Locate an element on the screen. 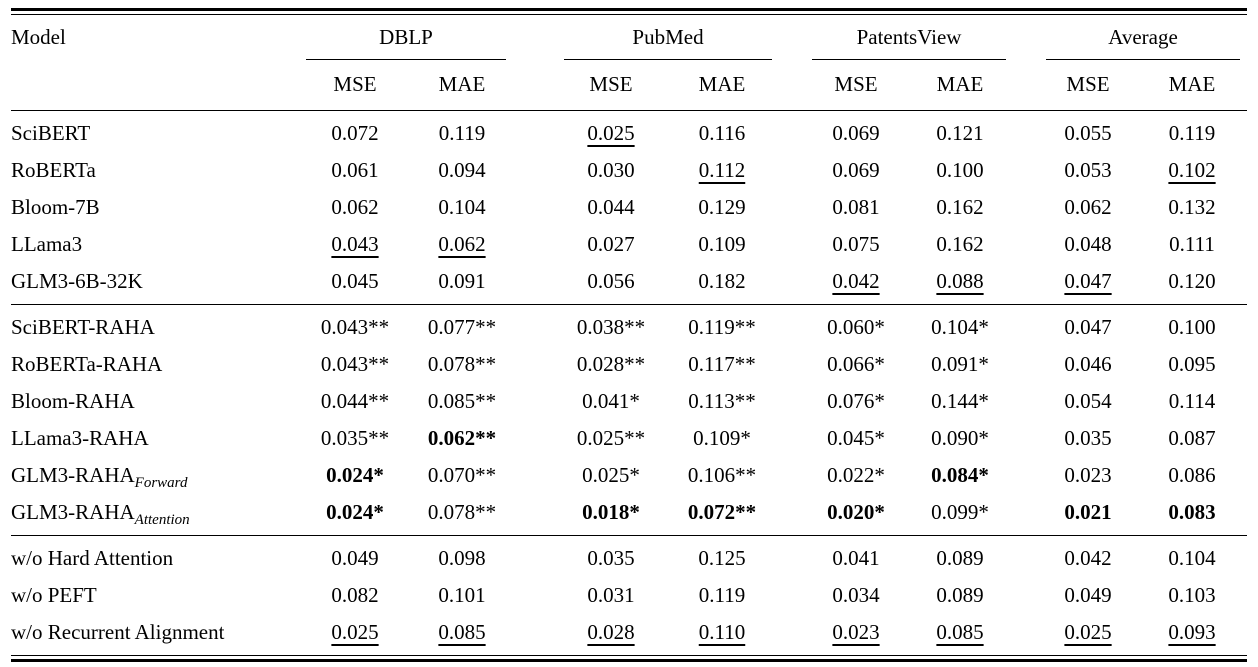 The width and height of the screenshot is (1258, 667). metric-value: 0.048 is located at coordinates (1088, 244).